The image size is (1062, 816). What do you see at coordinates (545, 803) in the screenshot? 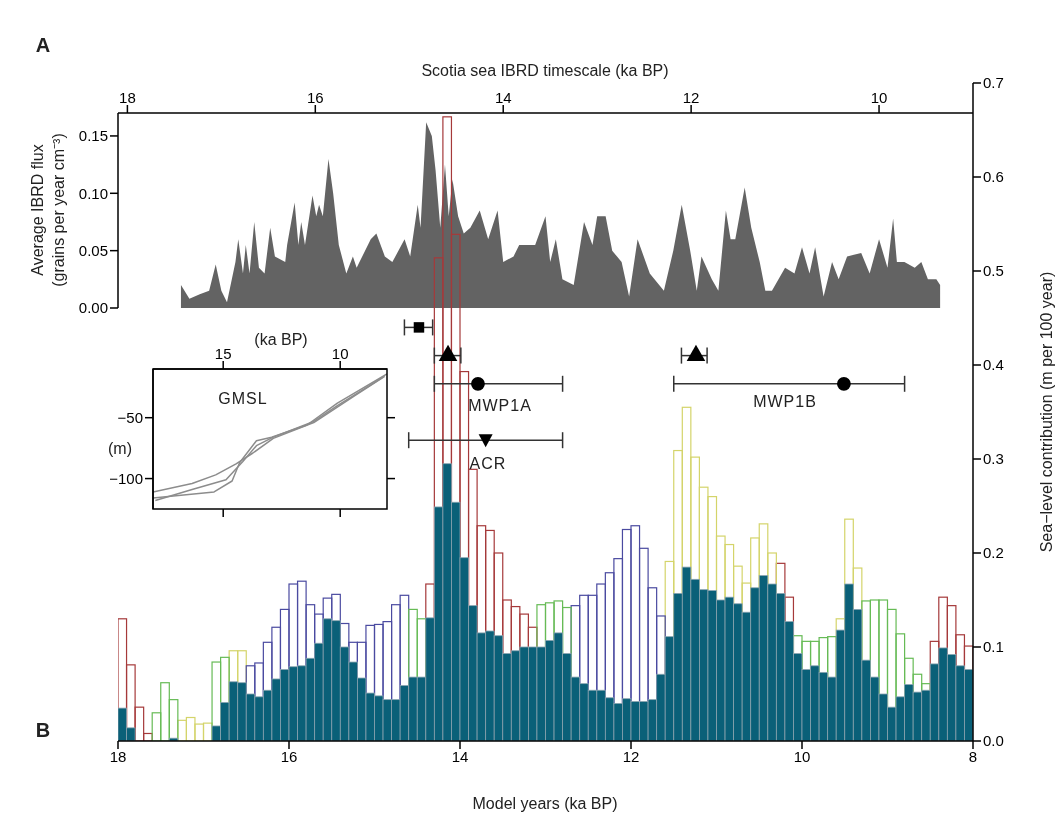
I see `x-axis-title: Model years (ka BP)` at bounding box center [545, 803].